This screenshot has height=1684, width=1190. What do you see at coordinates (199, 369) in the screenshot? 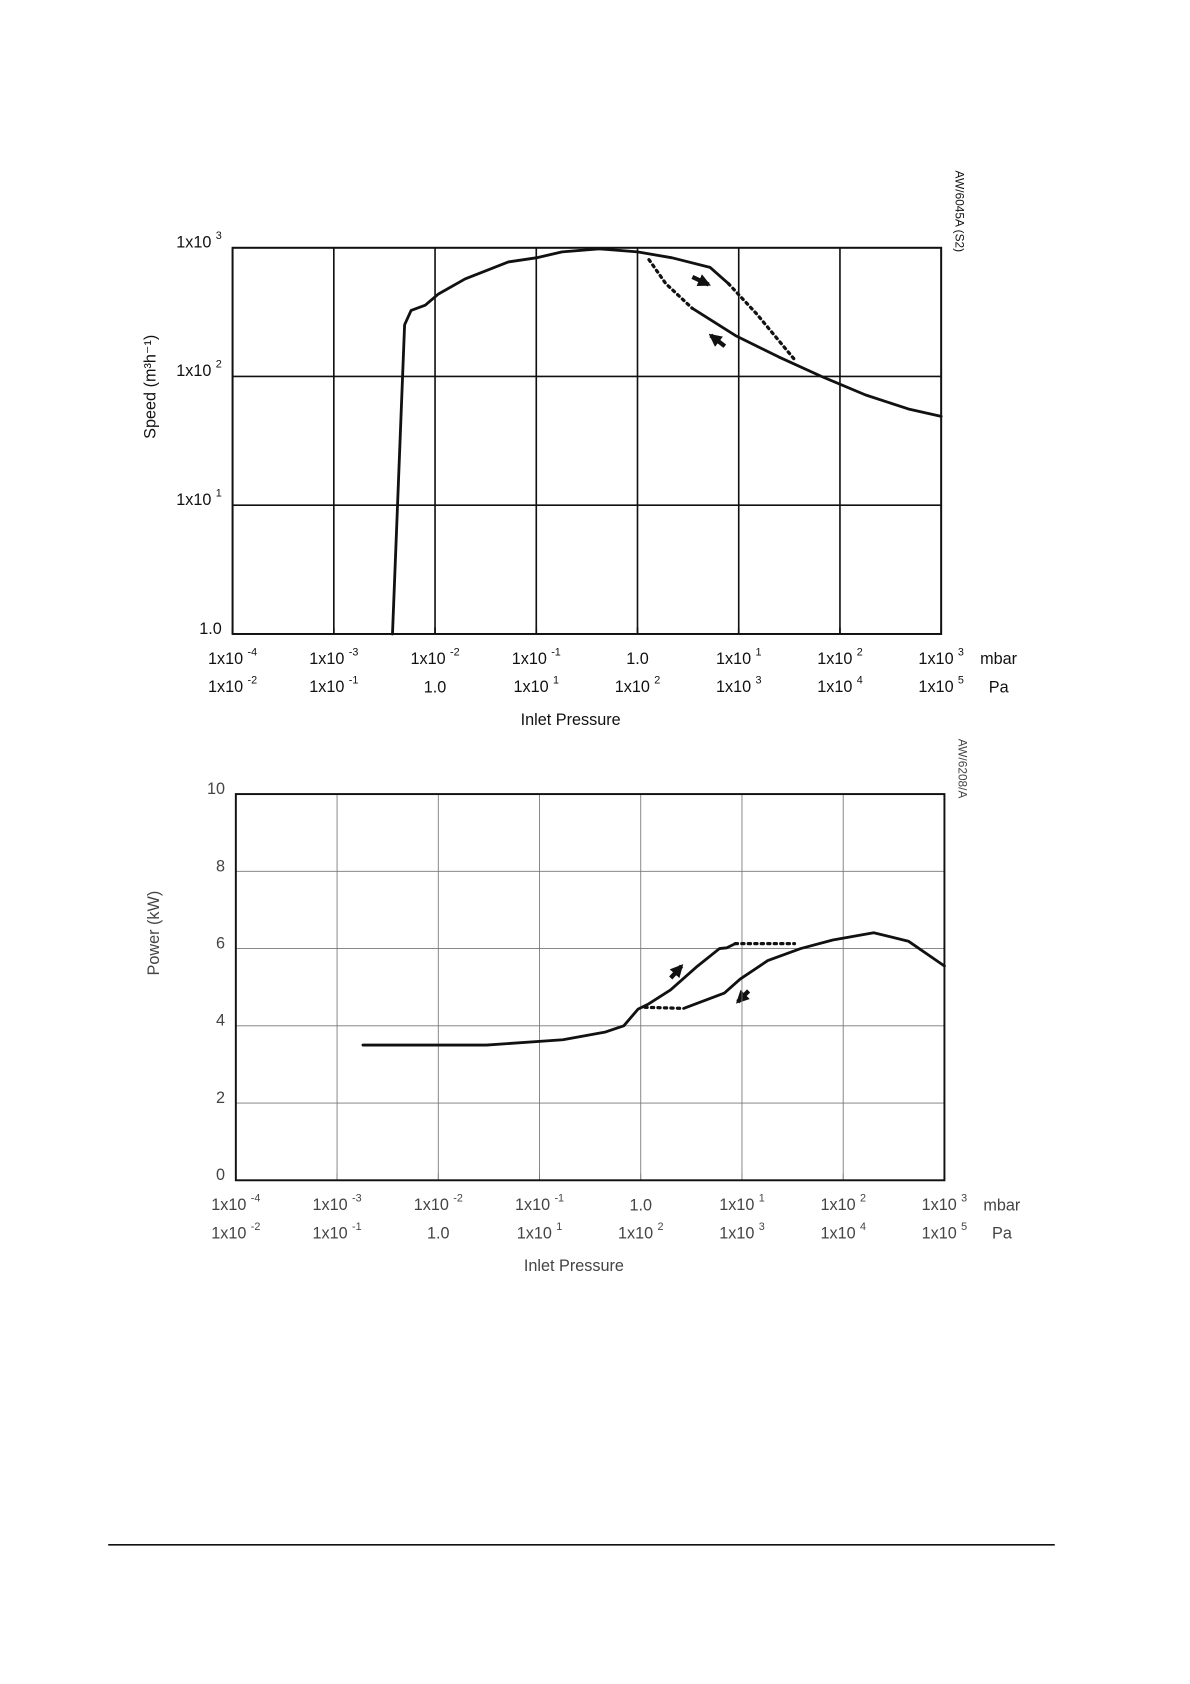
I see `y-tick-label: 1x10 2` at bounding box center [199, 369].